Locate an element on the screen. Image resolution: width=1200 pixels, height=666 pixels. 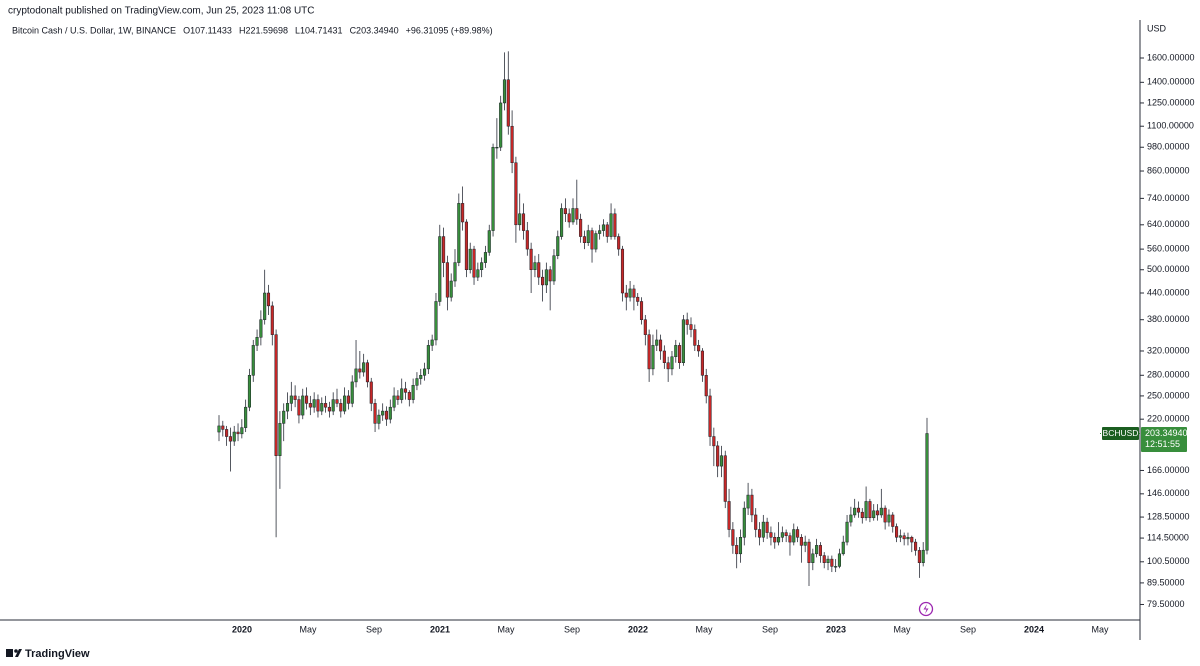
y-tick-label: 980.00000 is located at coordinates (1168, 147).